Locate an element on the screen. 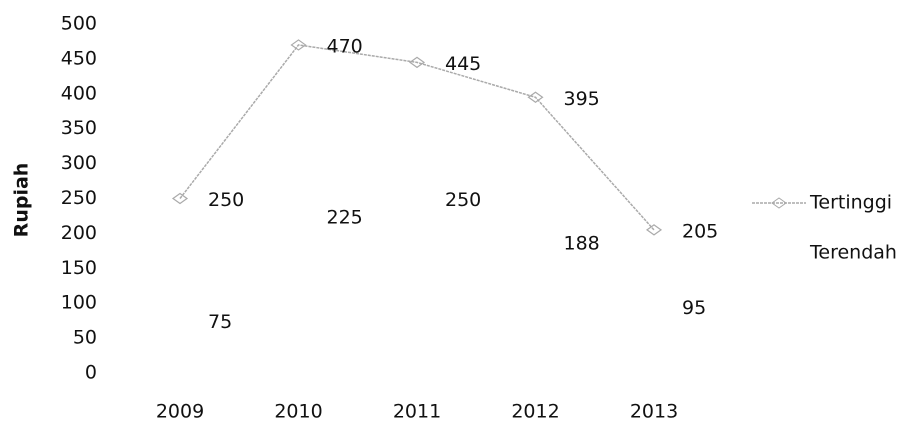  data-label: 188 is located at coordinates (582, 243).